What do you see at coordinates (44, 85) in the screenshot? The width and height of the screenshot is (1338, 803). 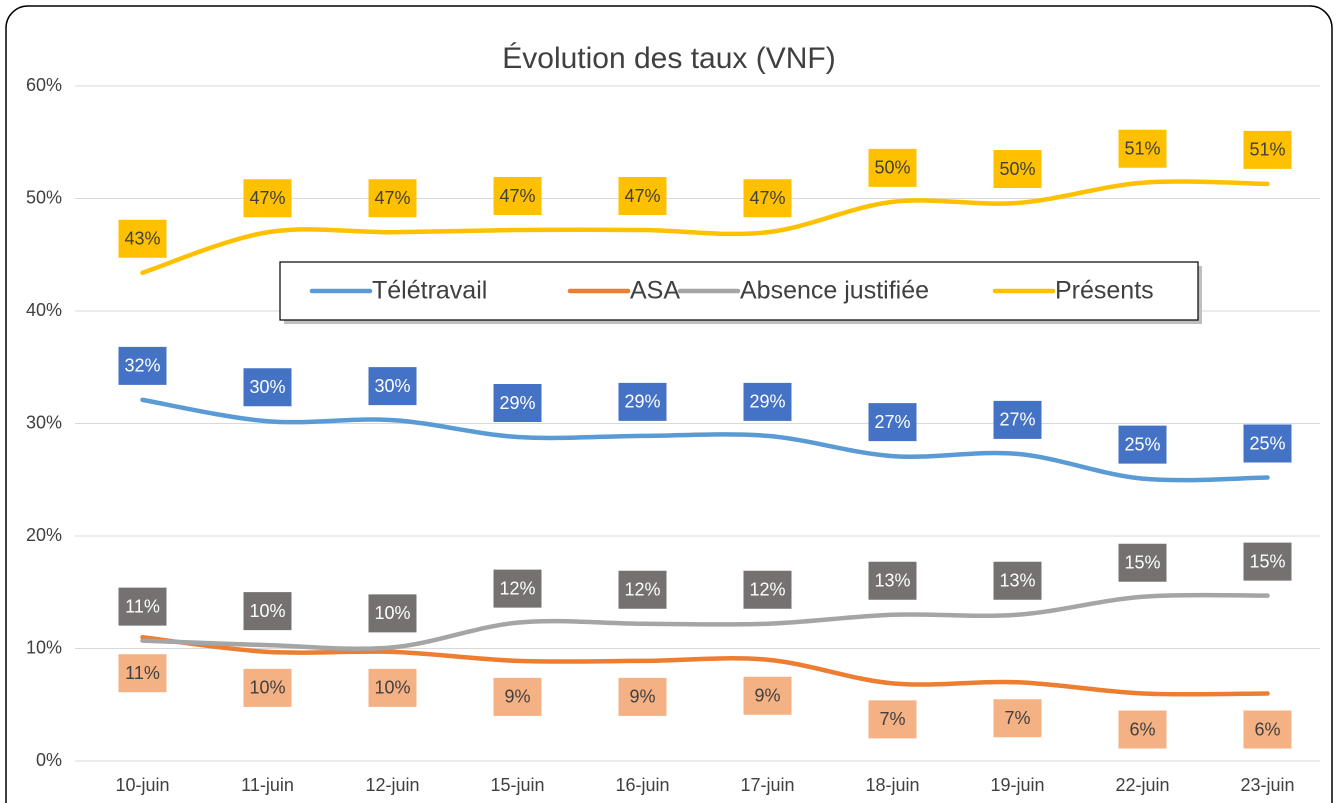 I see `y-tick-label: 60%` at bounding box center [44, 85].